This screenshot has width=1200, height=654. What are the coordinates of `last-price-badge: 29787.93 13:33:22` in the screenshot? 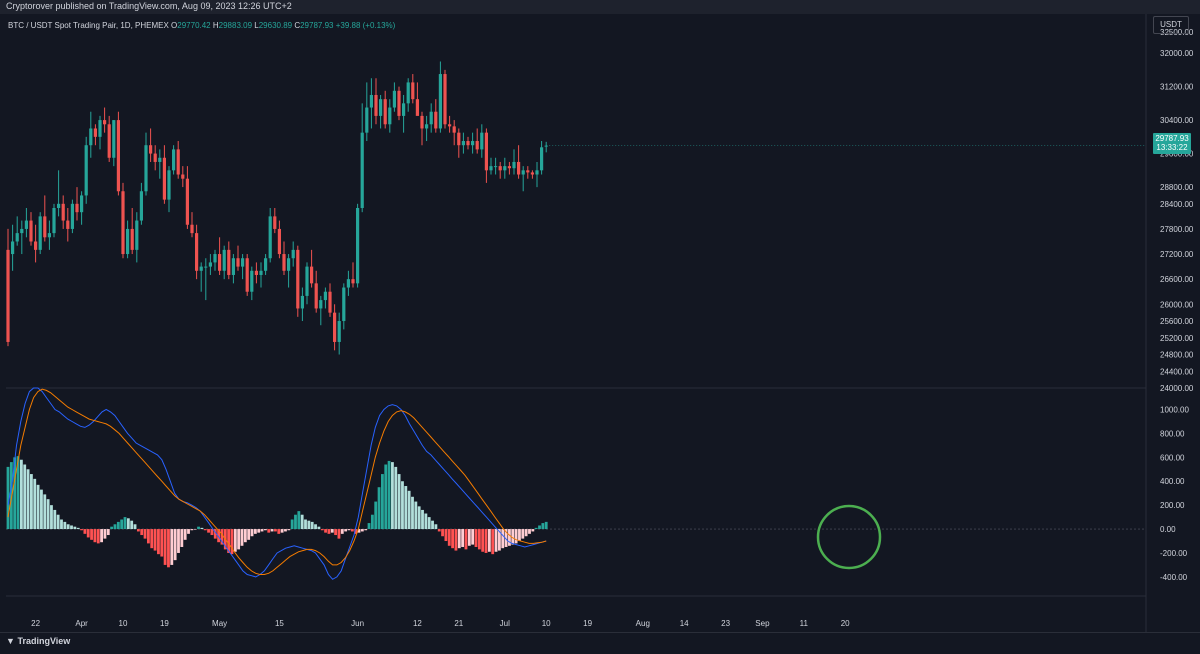 It's located at (1172, 143).